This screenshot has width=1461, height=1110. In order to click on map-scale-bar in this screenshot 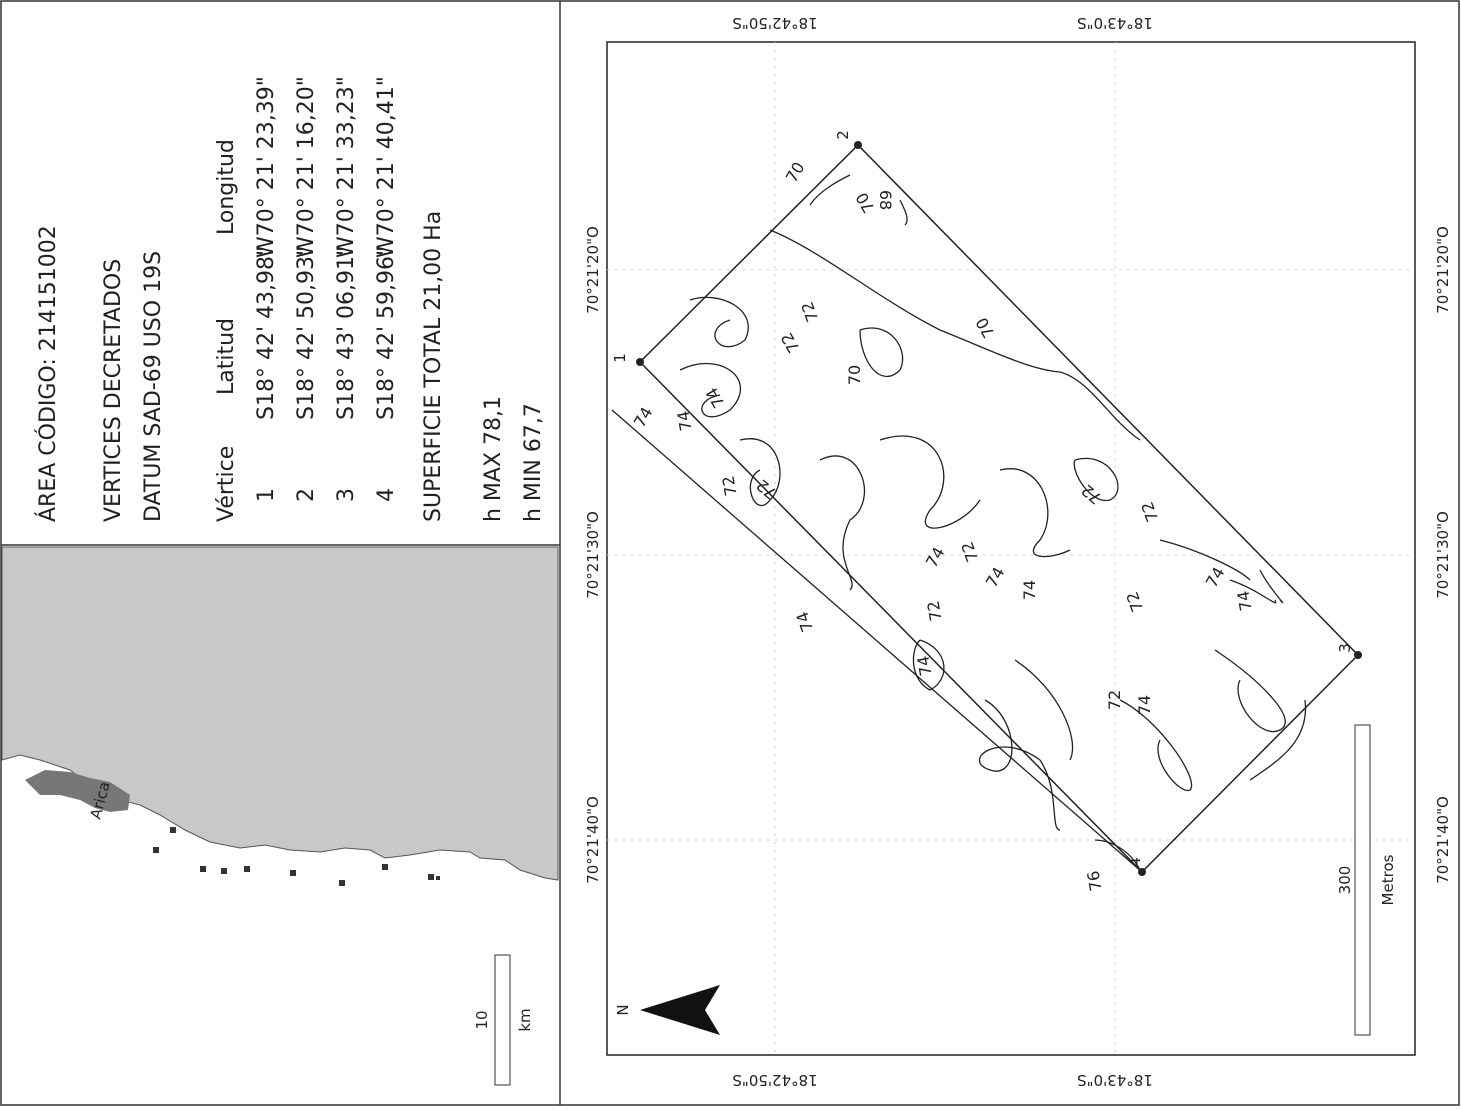, I will do `click(1362, 880)`.